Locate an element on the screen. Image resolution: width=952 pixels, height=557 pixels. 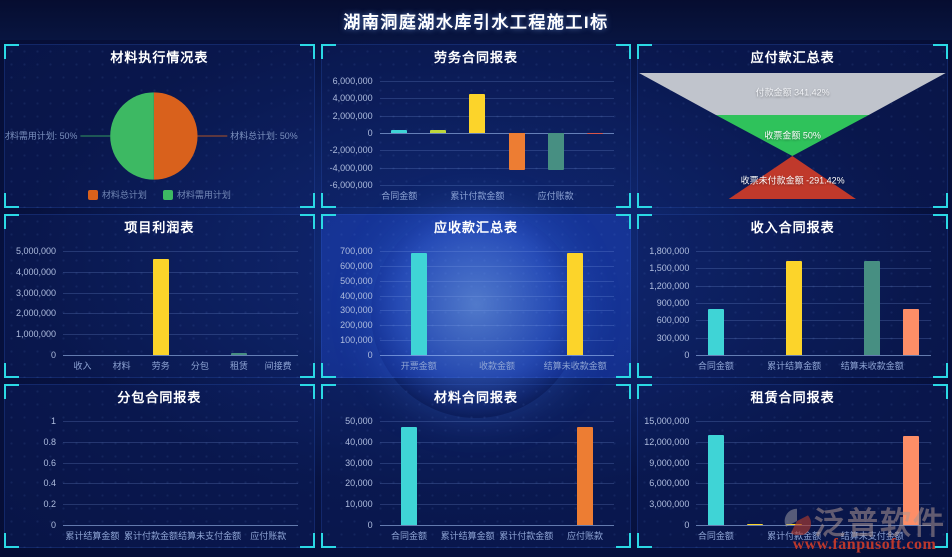
page-header: 湖南洞庭湖水库引水工程施工I标 is located at coordinates (476, 20).